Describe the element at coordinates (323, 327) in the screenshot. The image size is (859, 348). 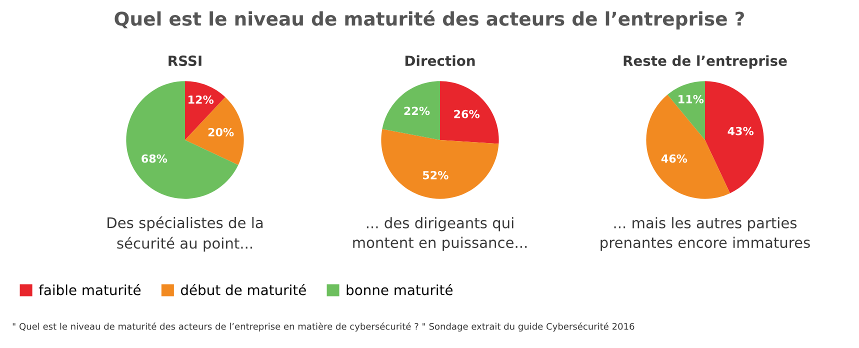
I see `text: " Quel est le niveau de maturité des acteurs de l’entreprise en matière de cybersécurité ? " Sondage extrait du guide Cybersécurité 2016` at that location.